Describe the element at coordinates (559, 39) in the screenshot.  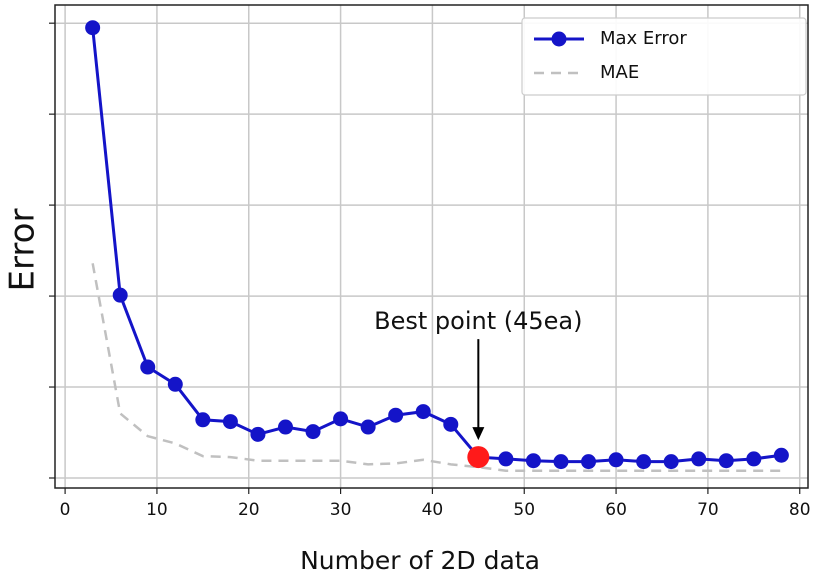
I see `legend-marker` at that location.